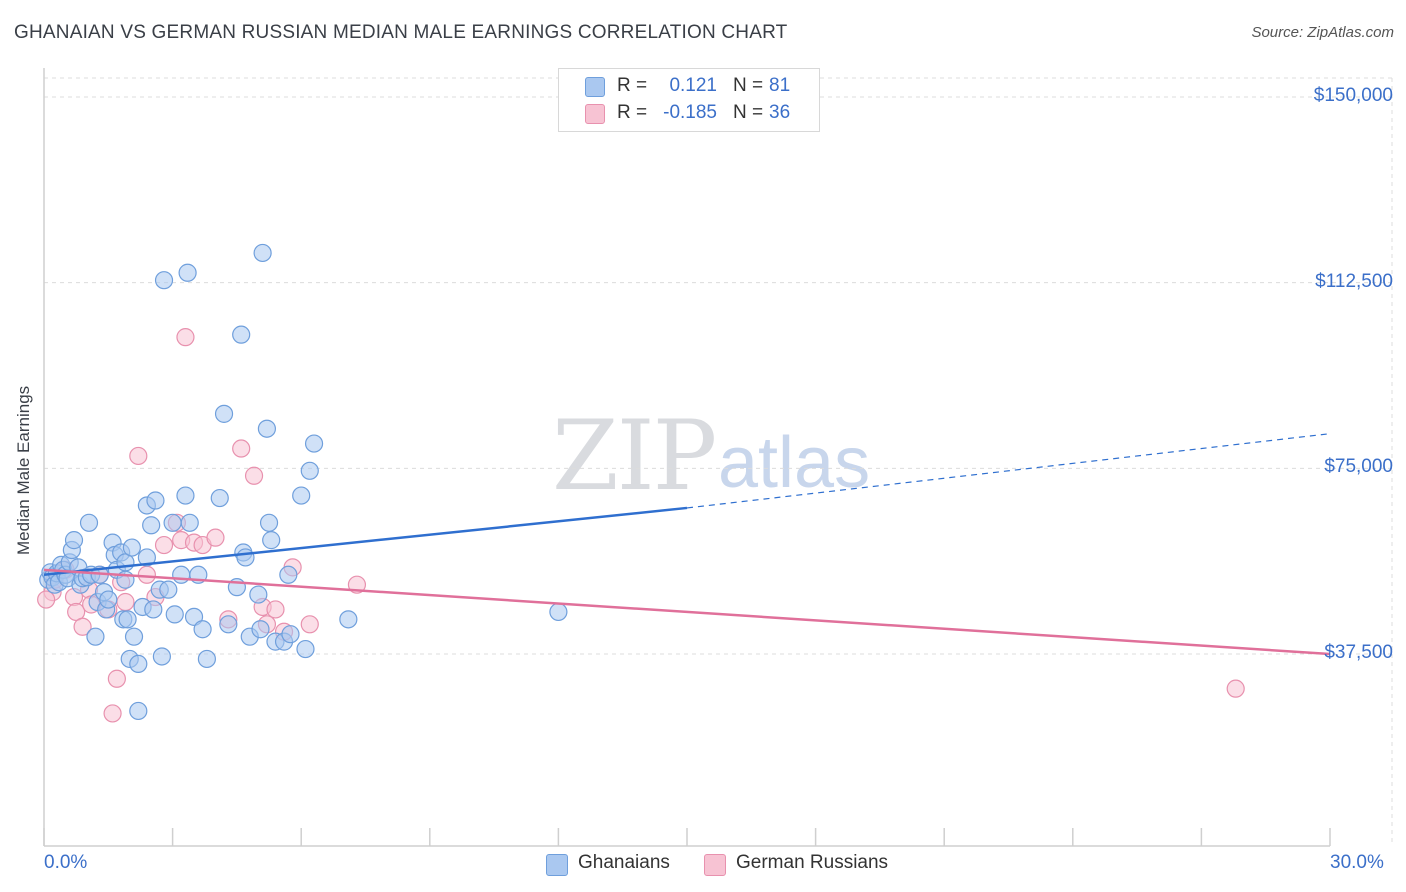 This screenshot has height=892, width=1406. I want to click on y-tick-label: $150,000, so click(1353, 95).